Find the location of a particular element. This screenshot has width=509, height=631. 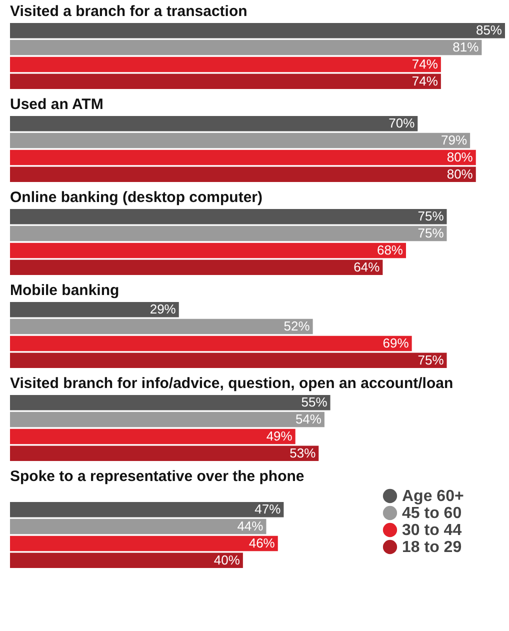

data-label: 69% is located at coordinates (396, 342).